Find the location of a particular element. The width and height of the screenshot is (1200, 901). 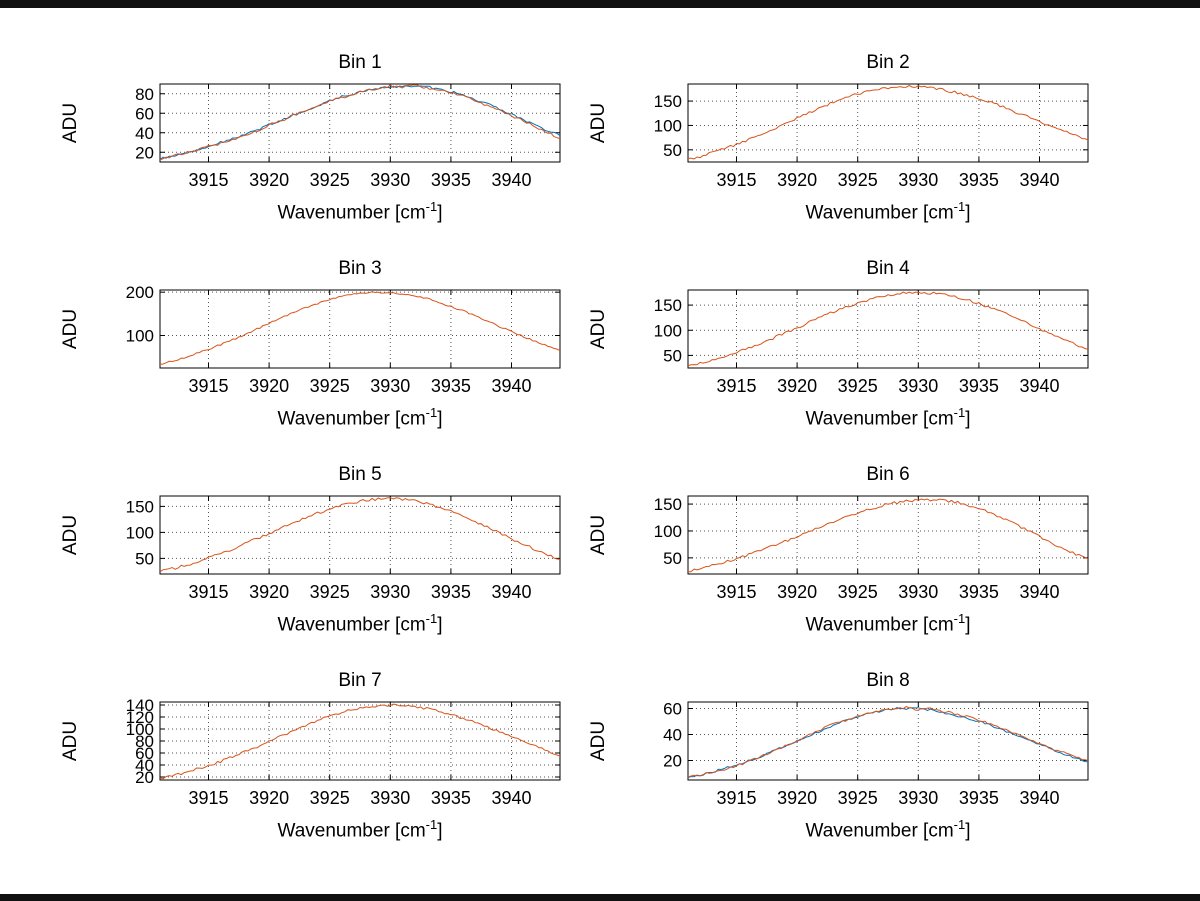

y-tick-label: 100 is located at coordinates (140, 729).